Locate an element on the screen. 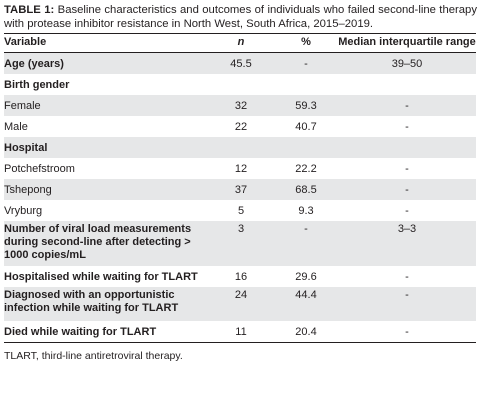 The height and width of the screenshot is (416, 483). row-n: 11 is located at coordinates (241, 331).